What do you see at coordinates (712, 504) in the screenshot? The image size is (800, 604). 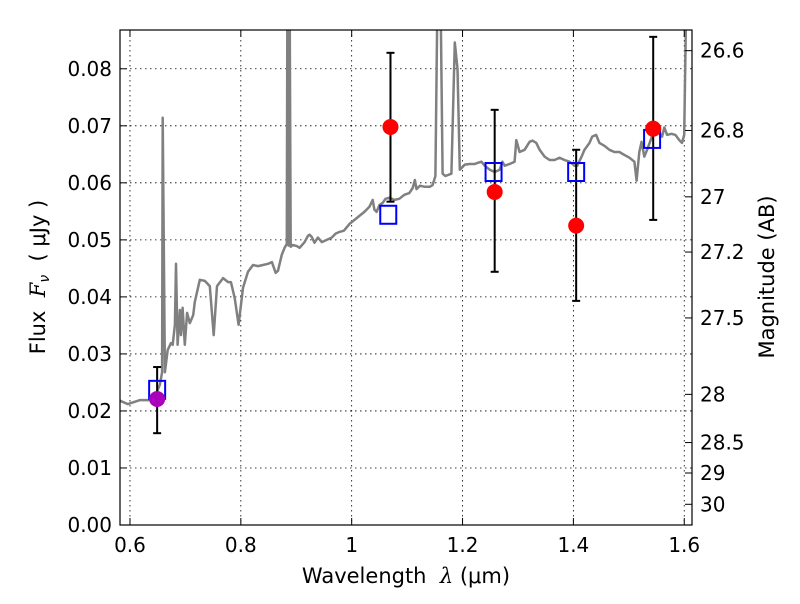 I see `y2-tick-label: 30` at bounding box center [712, 504].